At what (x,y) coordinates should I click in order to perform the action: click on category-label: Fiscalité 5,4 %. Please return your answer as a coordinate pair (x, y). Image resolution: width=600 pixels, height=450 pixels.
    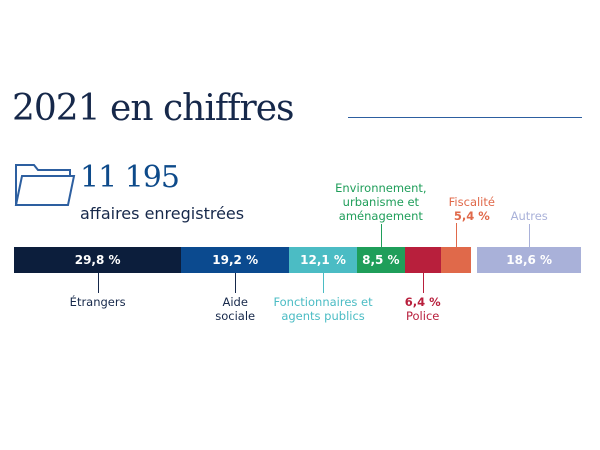
    Looking at the image, I should click on (472, 209).